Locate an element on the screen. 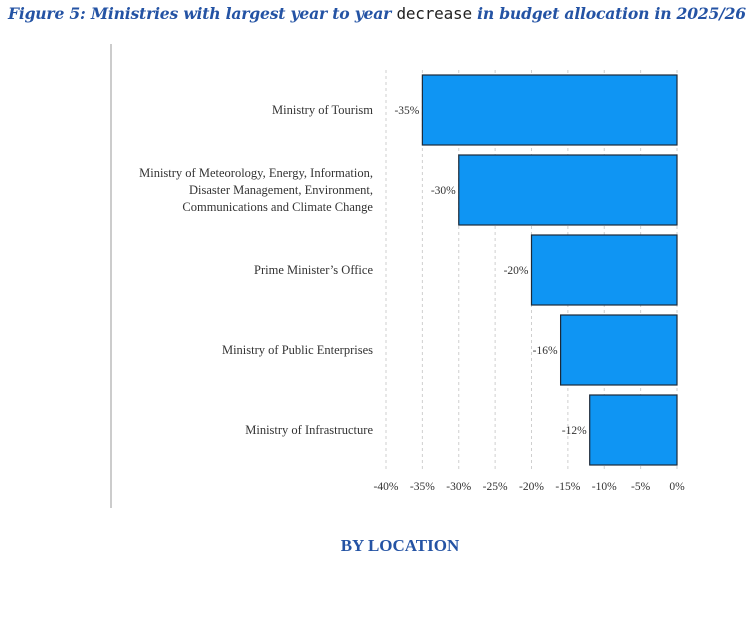 This screenshot has width=750, height=625. category-label-3: Ministry of Public Enterprises is located at coordinates (297, 350).